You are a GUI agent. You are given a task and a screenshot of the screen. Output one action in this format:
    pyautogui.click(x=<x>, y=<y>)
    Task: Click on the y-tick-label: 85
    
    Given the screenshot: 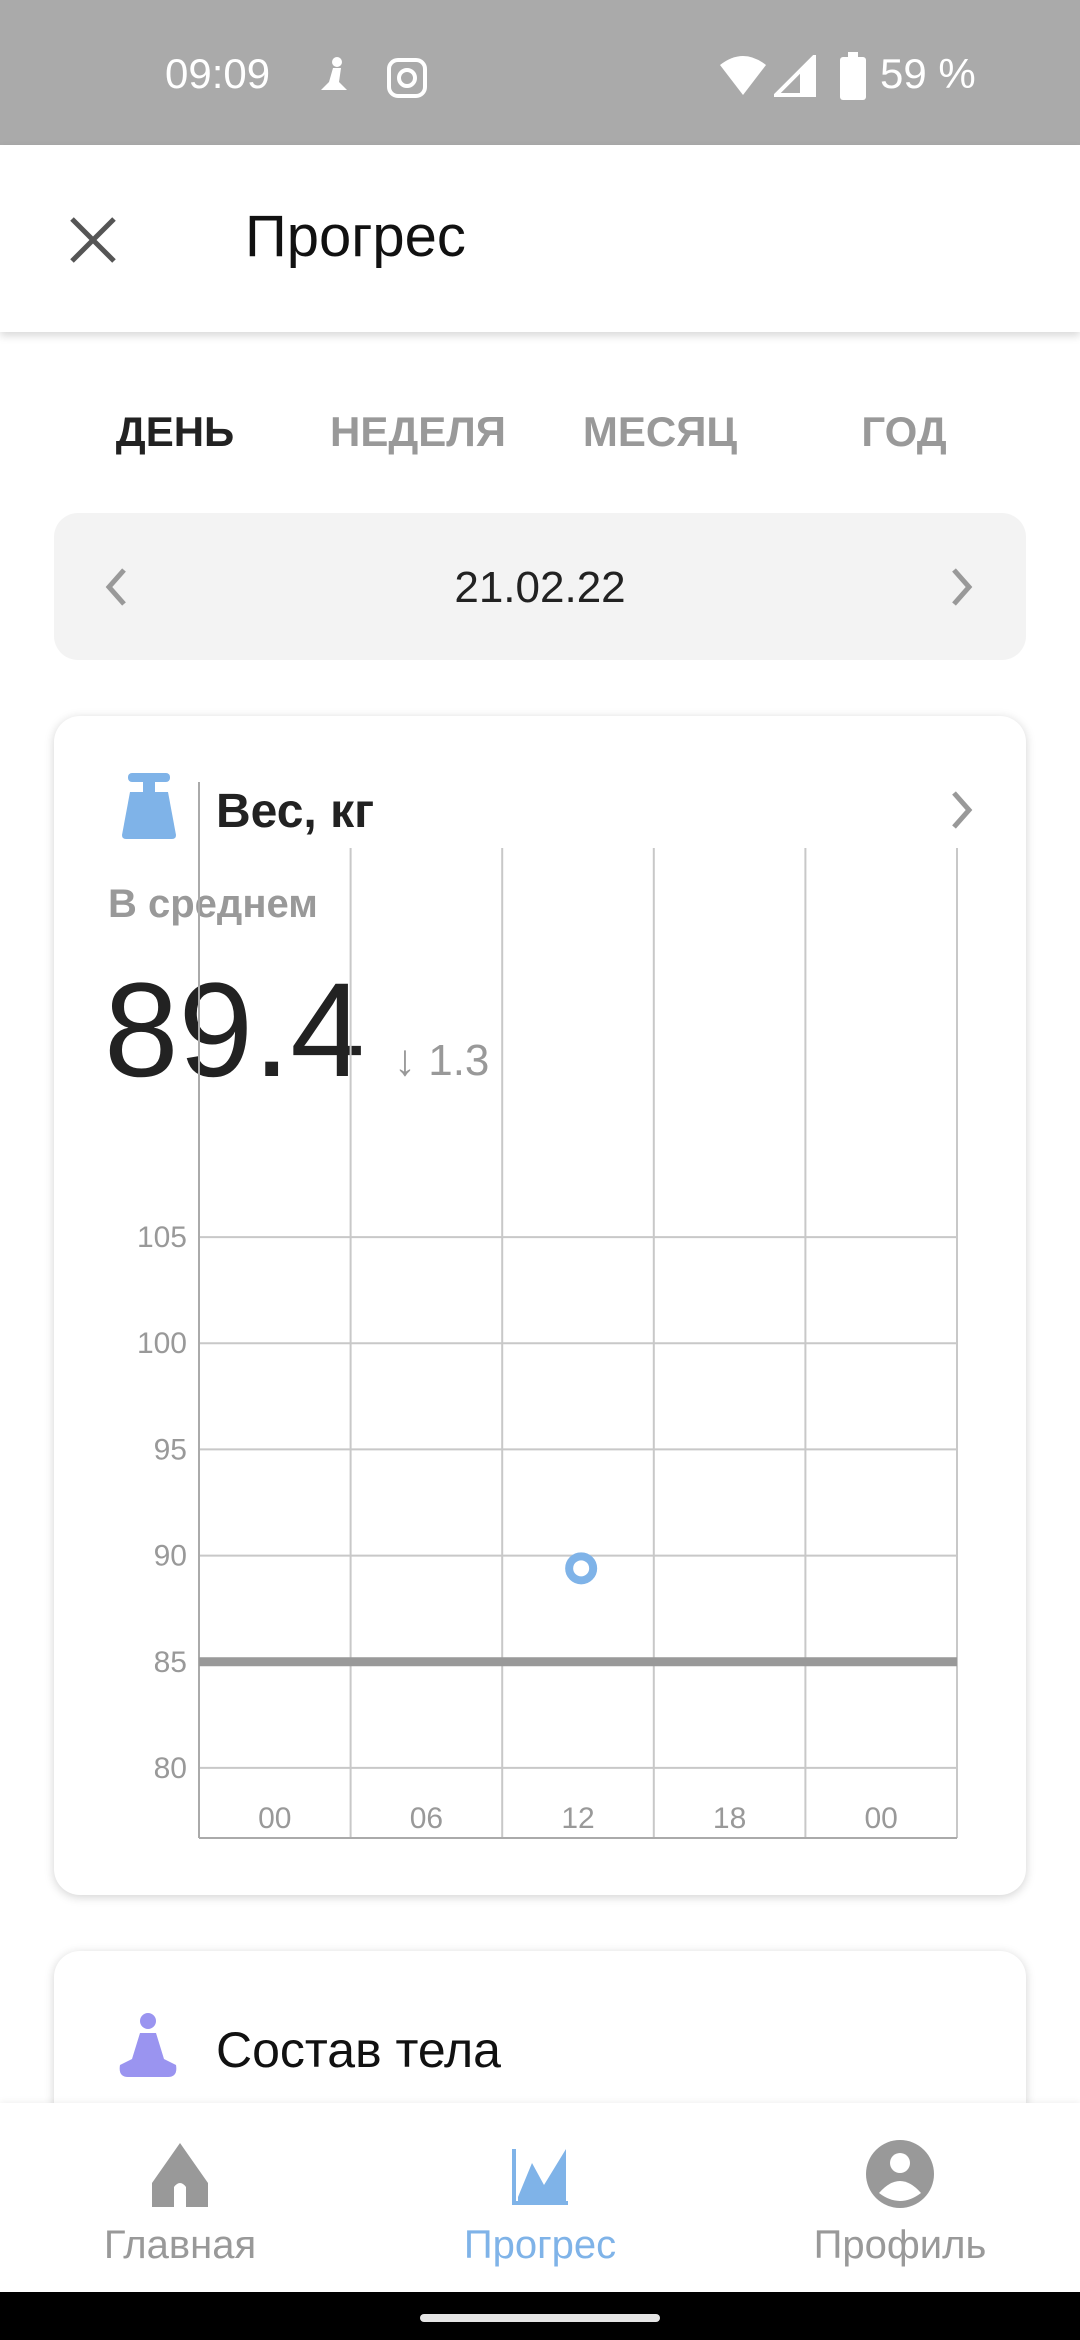 What is the action you would take?
    pyautogui.click(x=170, y=1662)
    